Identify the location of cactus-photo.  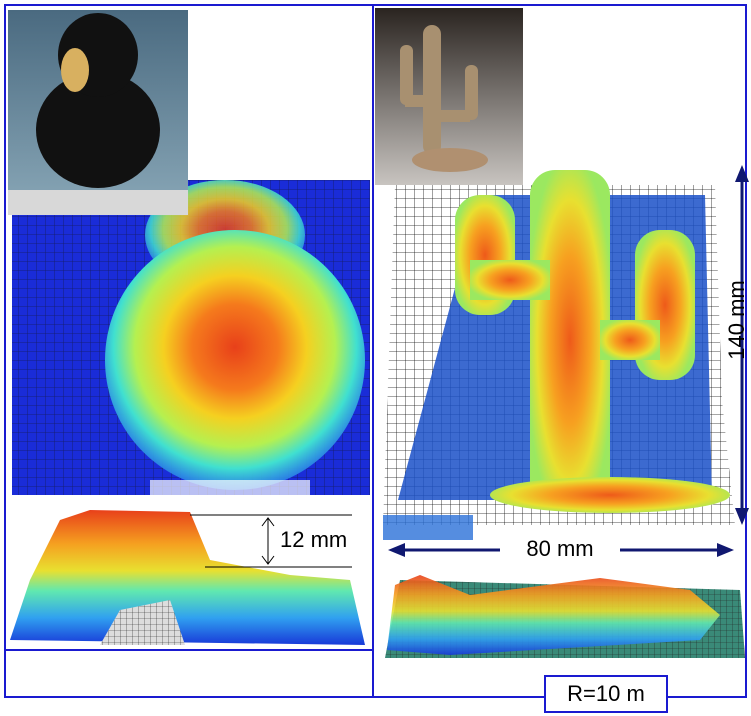
(449, 96).